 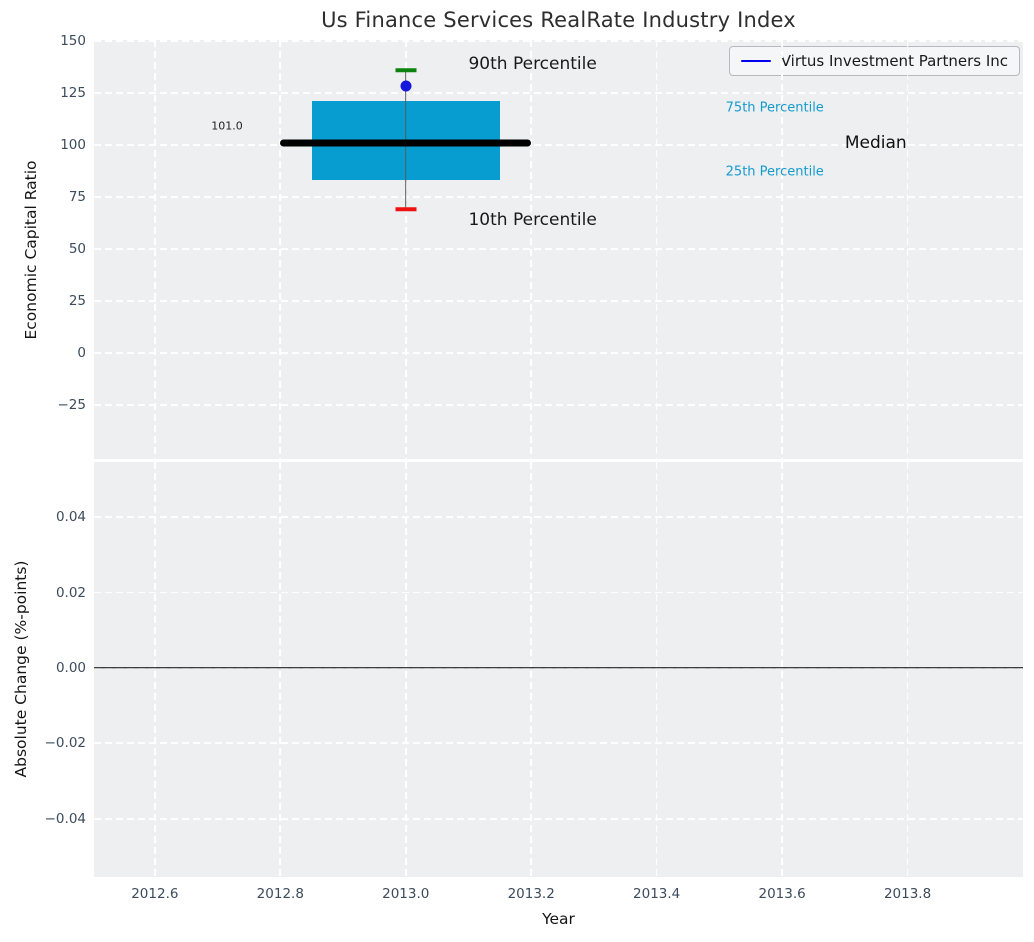 What do you see at coordinates (72, 404) in the screenshot?
I see `y-tick-label: −25` at bounding box center [72, 404].